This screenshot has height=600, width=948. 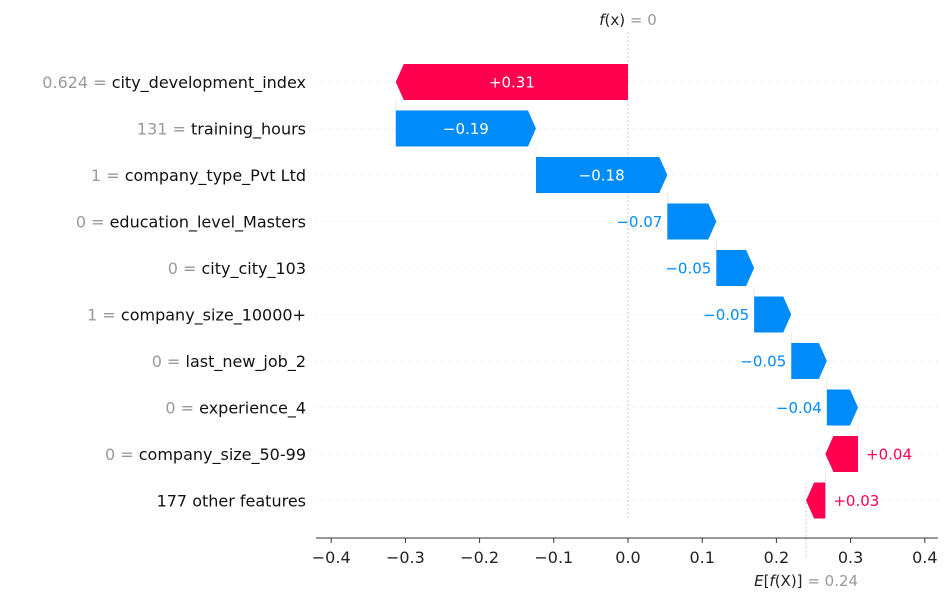 What do you see at coordinates (924, 557) in the screenshot?
I see `x-tick-label: 0.4` at bounding box center [924, 557].